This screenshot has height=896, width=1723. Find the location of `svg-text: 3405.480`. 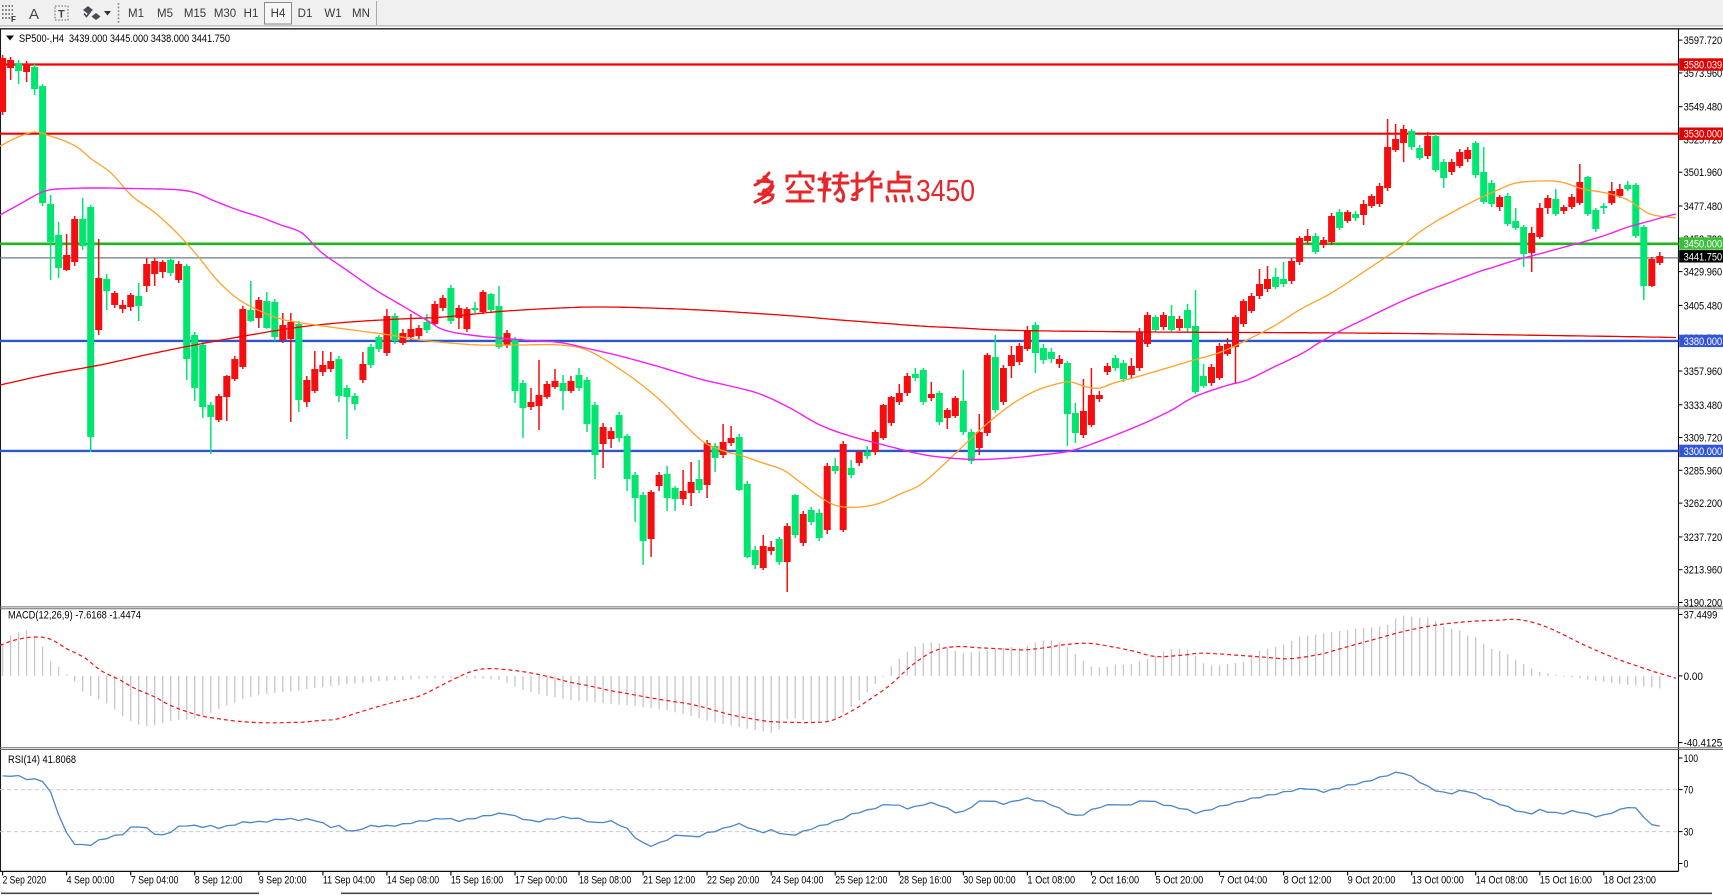

svg-text: 3405.480 is located at coordinates (1703, 306).